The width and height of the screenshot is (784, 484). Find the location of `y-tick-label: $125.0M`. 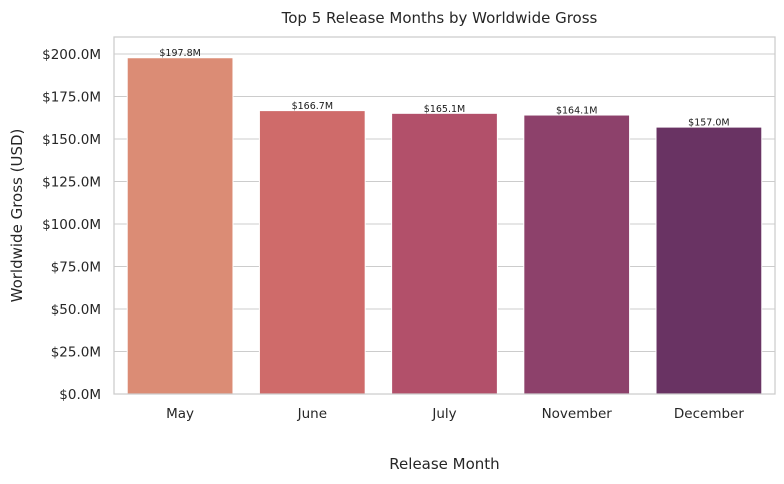

y-tick-label: $125.0M is located at coordinates (71, 183).